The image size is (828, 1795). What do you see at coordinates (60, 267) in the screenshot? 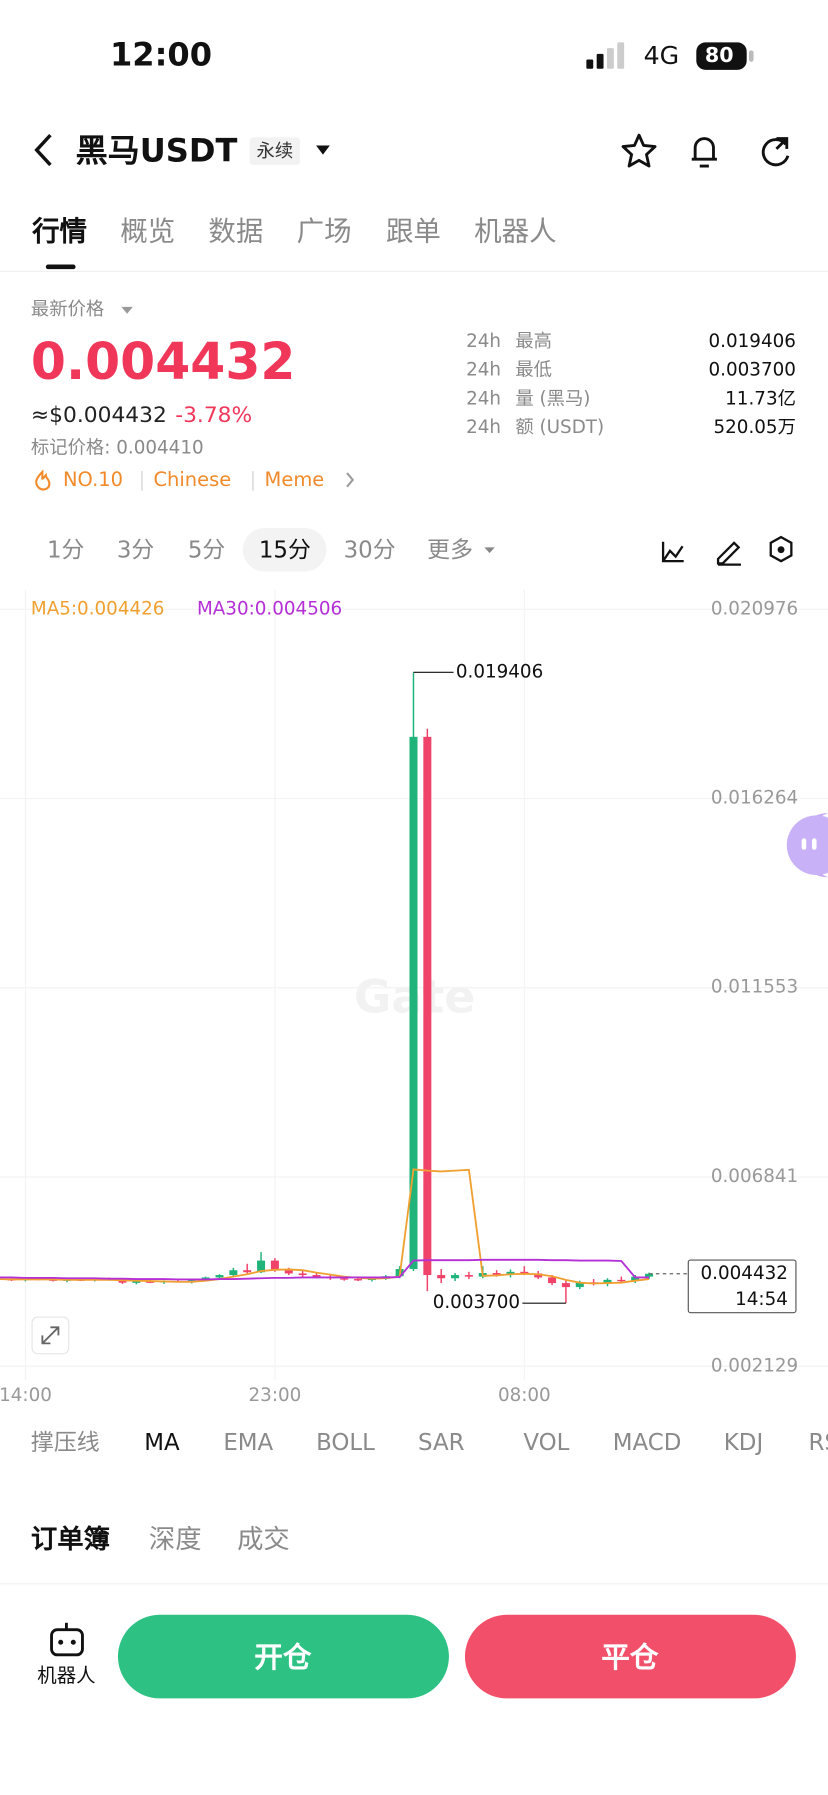
I see `tab-underline` at bounding box center [60, 267].